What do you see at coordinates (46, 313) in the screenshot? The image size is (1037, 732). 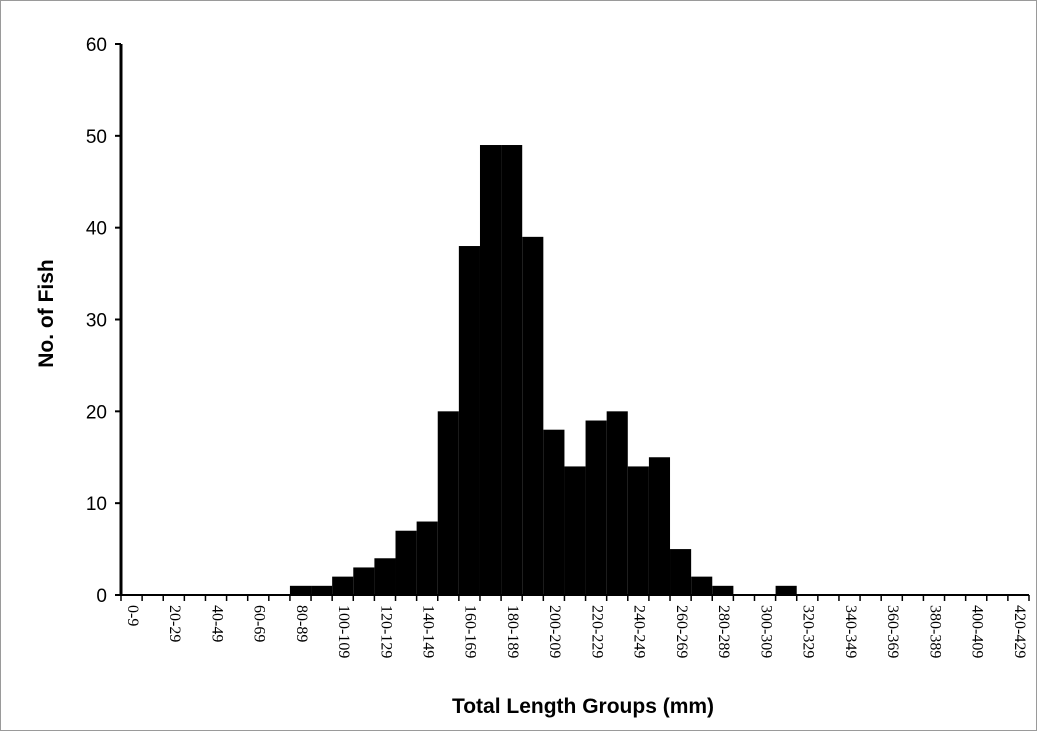 I see `y-axis-title: No. of Fish` at bounding box center [46, 313].